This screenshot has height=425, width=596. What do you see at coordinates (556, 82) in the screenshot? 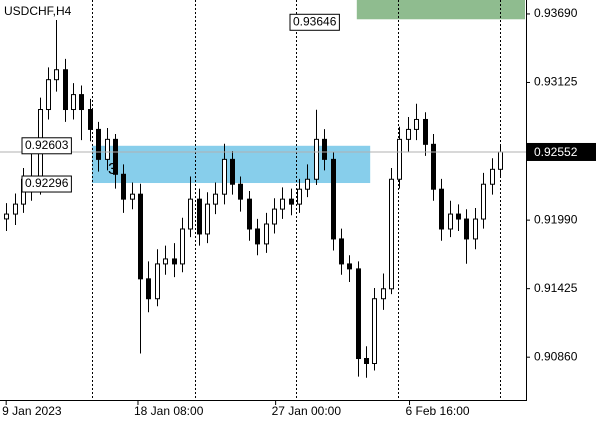
I see `y-tick-label: 0.93125` at bounding box center [556, 82].